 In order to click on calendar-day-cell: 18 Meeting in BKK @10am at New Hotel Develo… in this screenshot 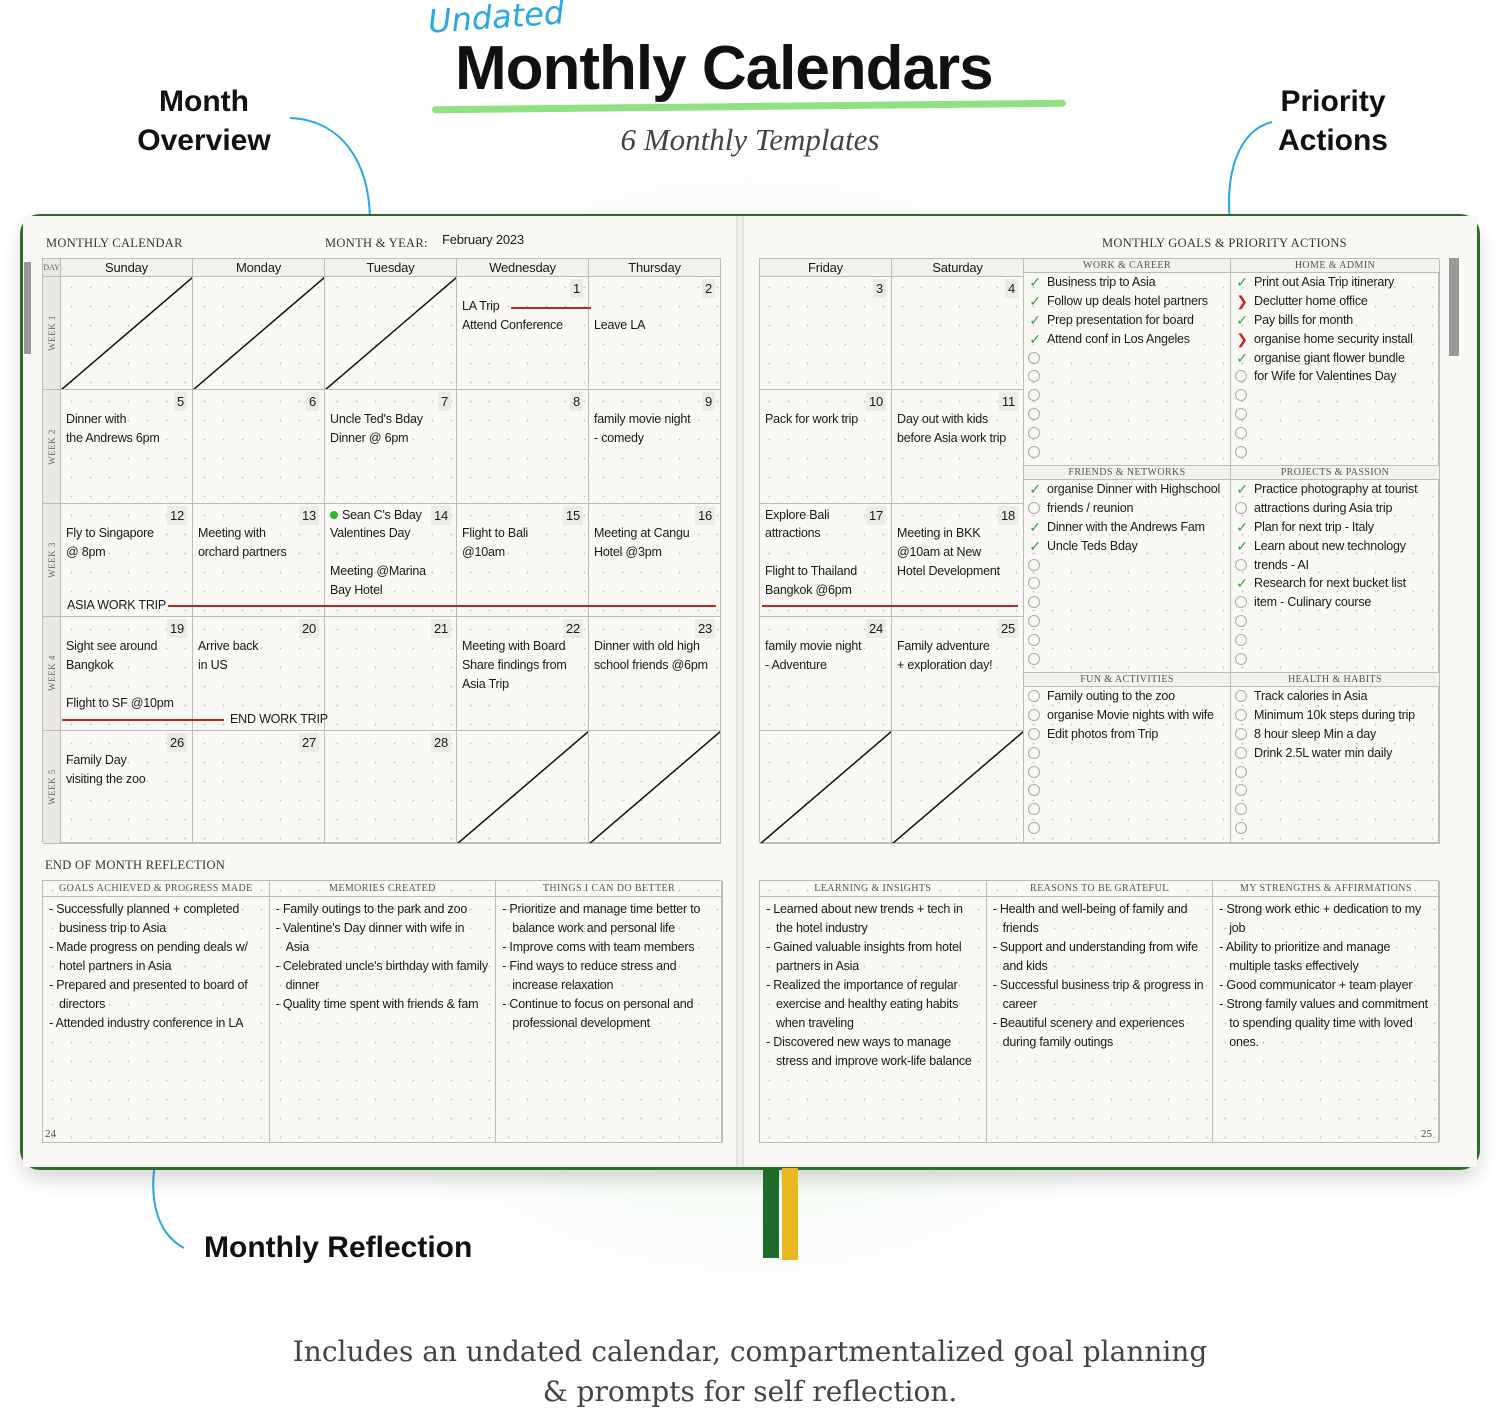, I will do `click(958, 560)`.